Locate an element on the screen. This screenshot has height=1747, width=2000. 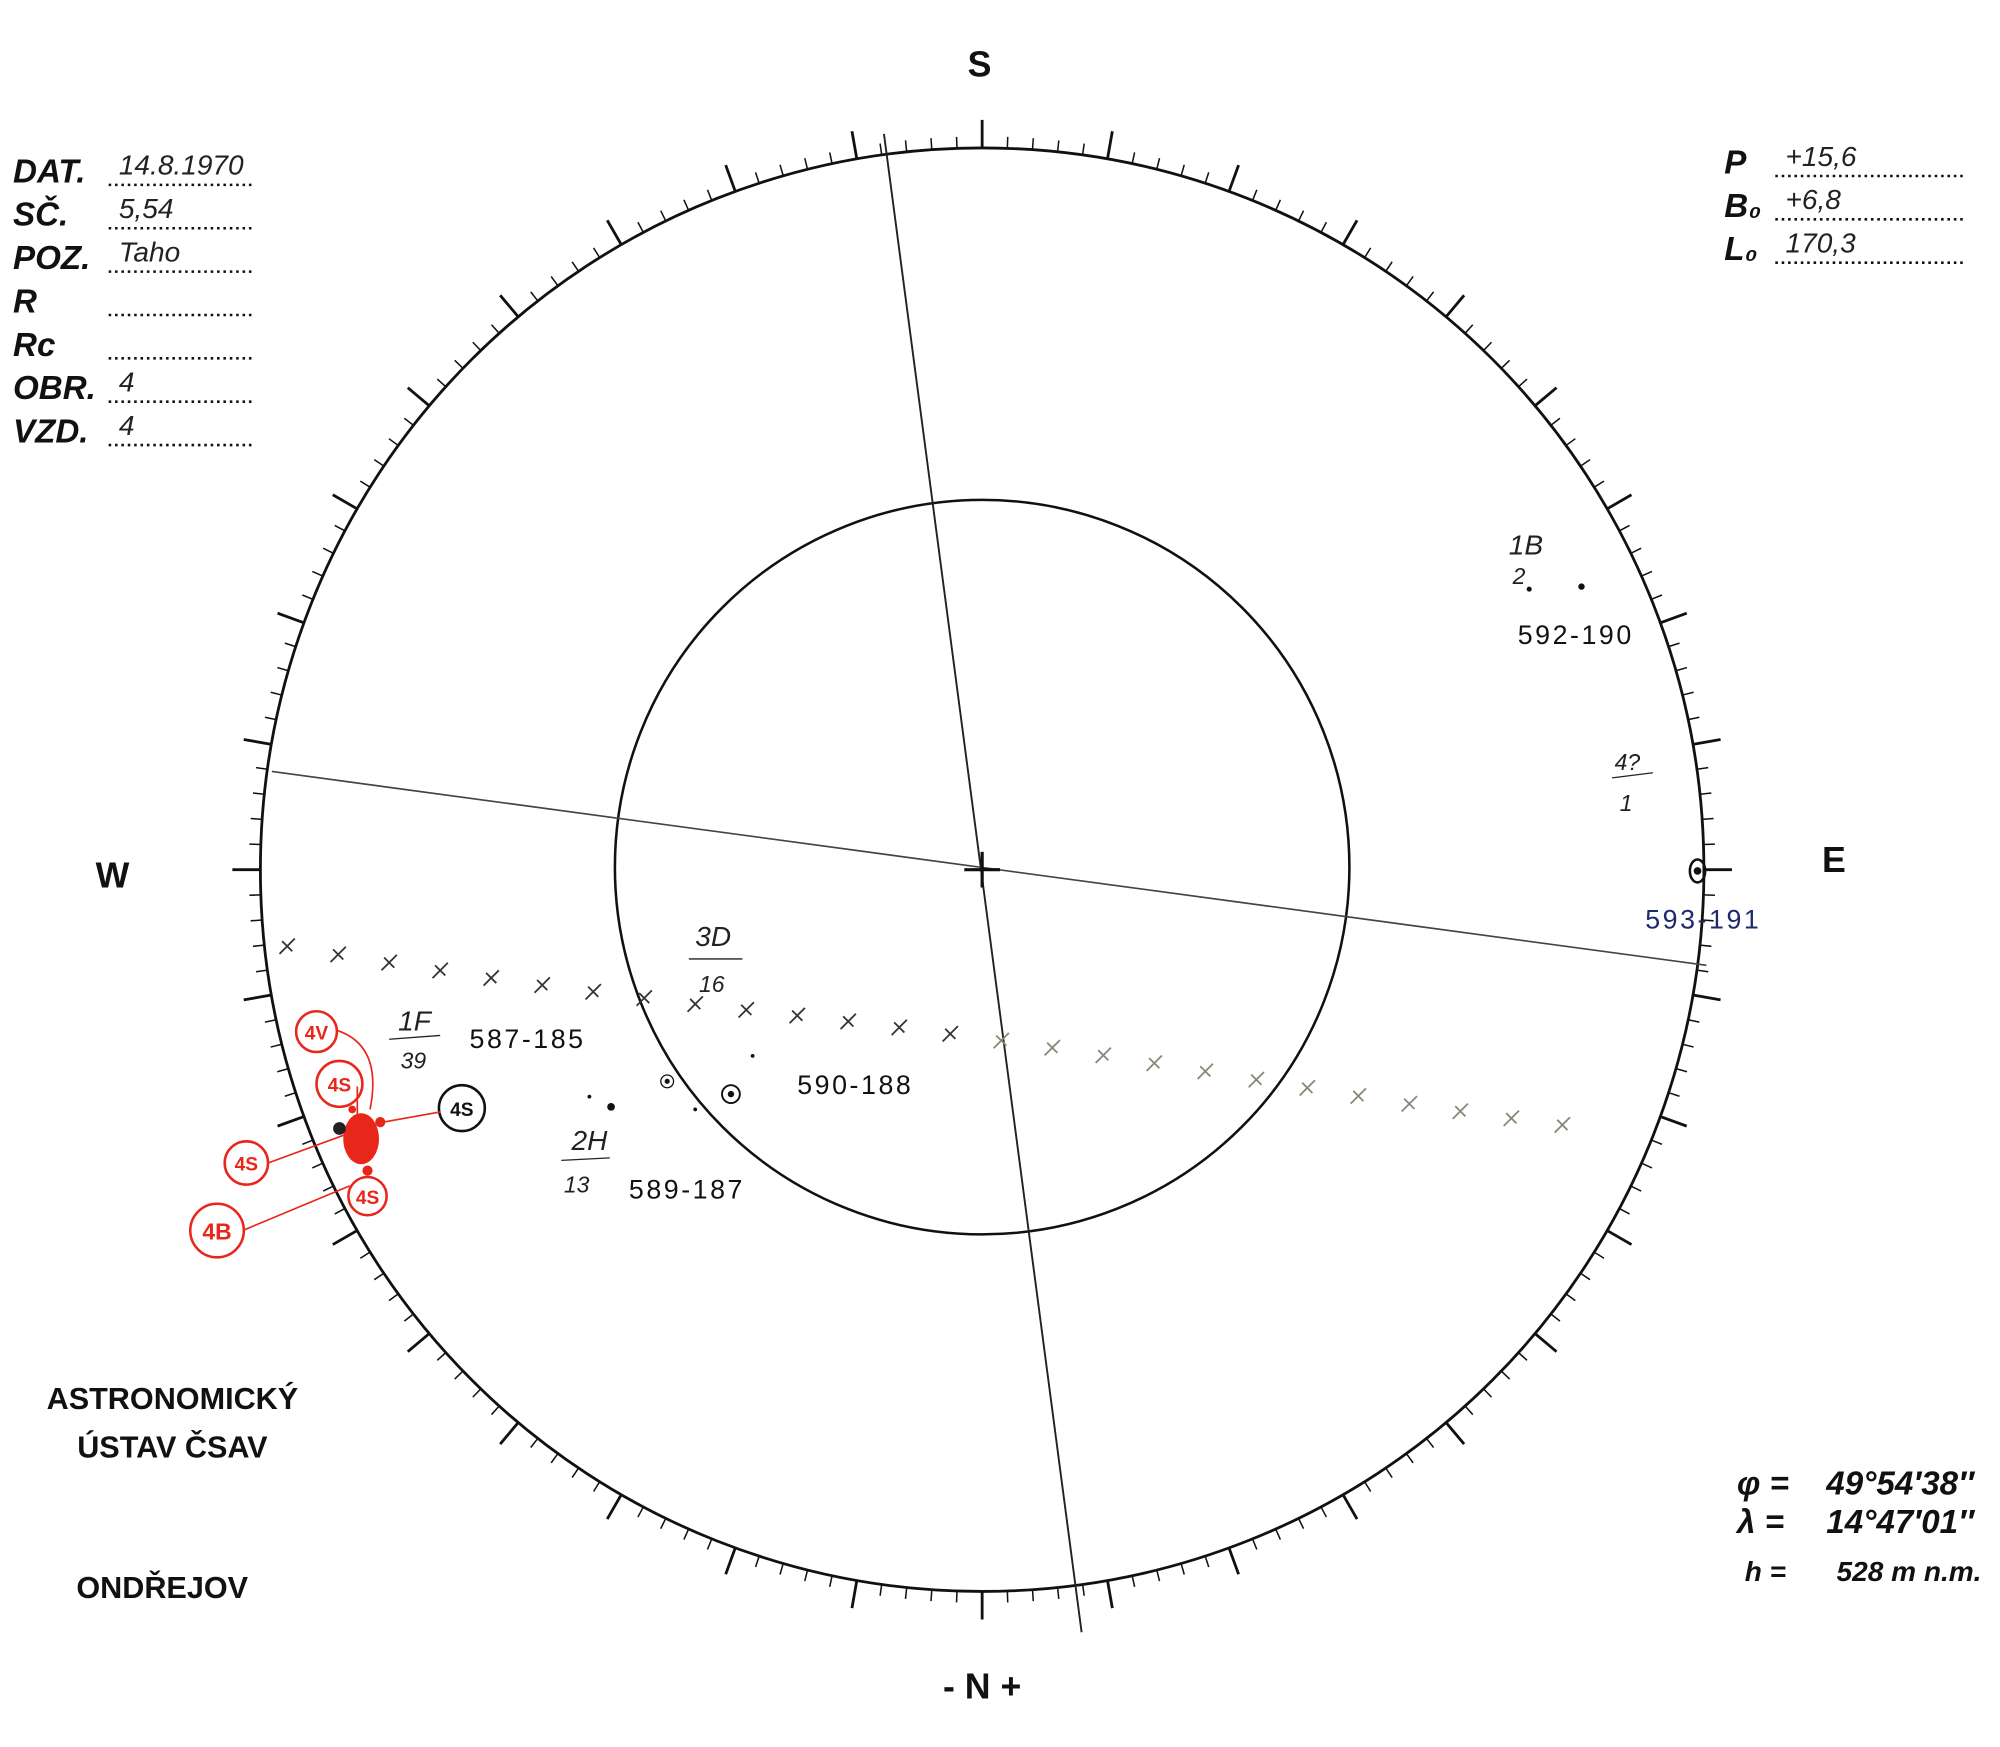
red-labels: 4V 4S 4S 4S 4S 4B is located at coordinates (337, 1133).